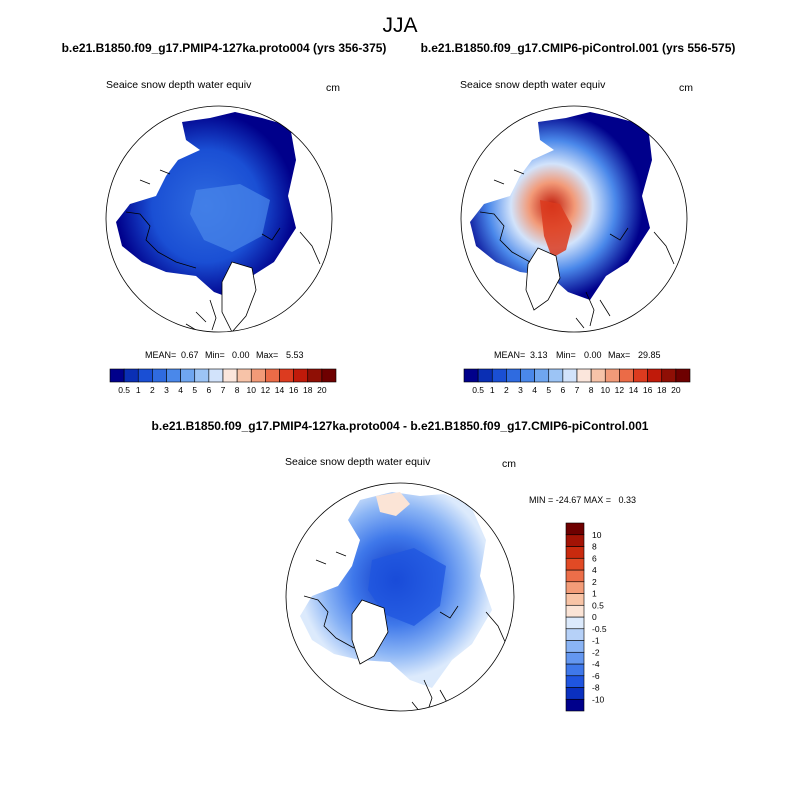 The width and height of the screenshot is (800, 800). Describe the element at coordinates (594, 570) in the screenshot. I see `panel-c-colorbar-label: 4` at that location.